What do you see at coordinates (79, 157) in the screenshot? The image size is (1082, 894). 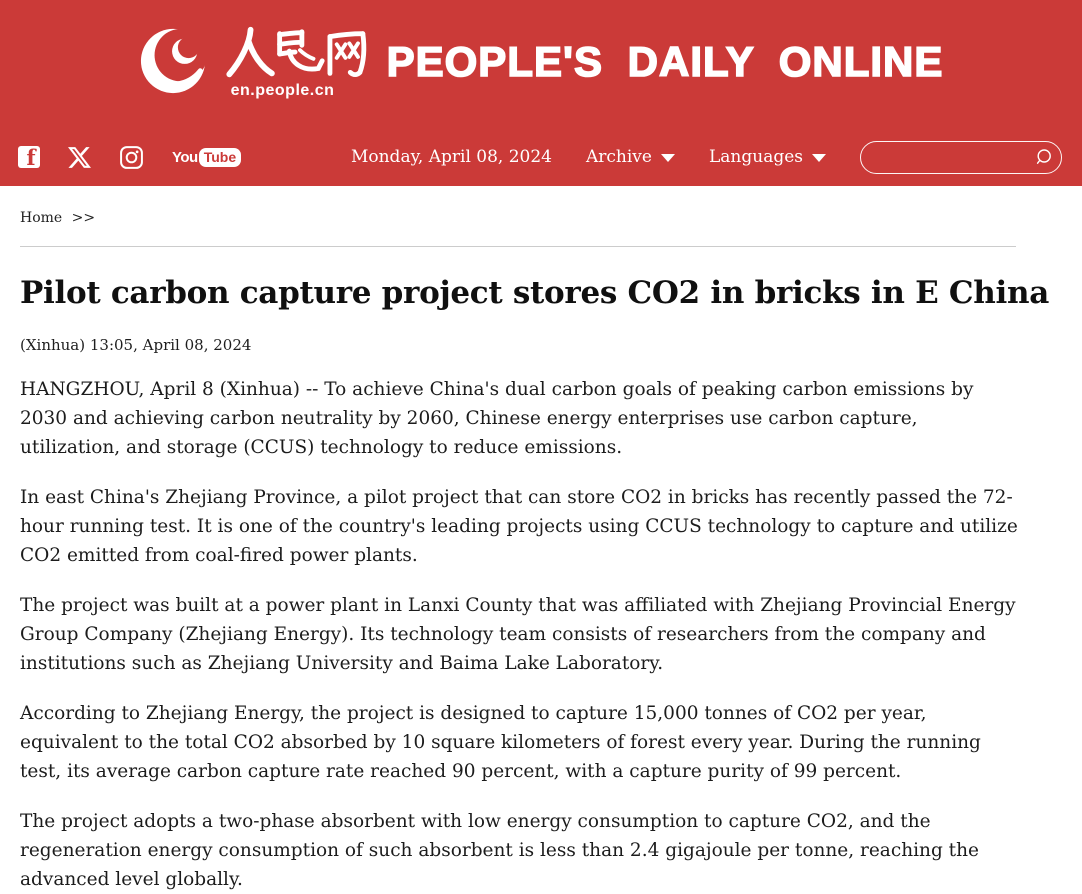 I see `x-twitter-icon` at bounding box center [79, 157].